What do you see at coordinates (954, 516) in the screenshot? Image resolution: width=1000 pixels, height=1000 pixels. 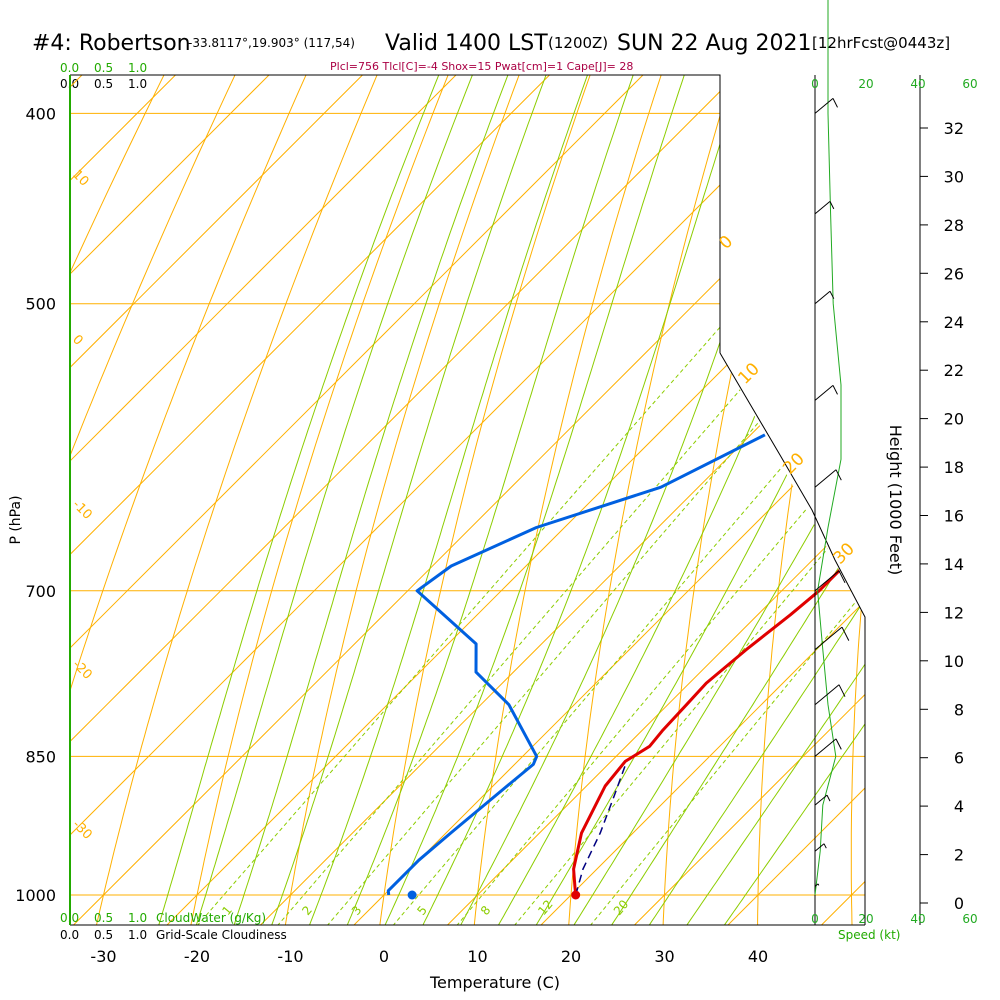 I see `height-tick-label: 16` at bounding box center [954, 516].